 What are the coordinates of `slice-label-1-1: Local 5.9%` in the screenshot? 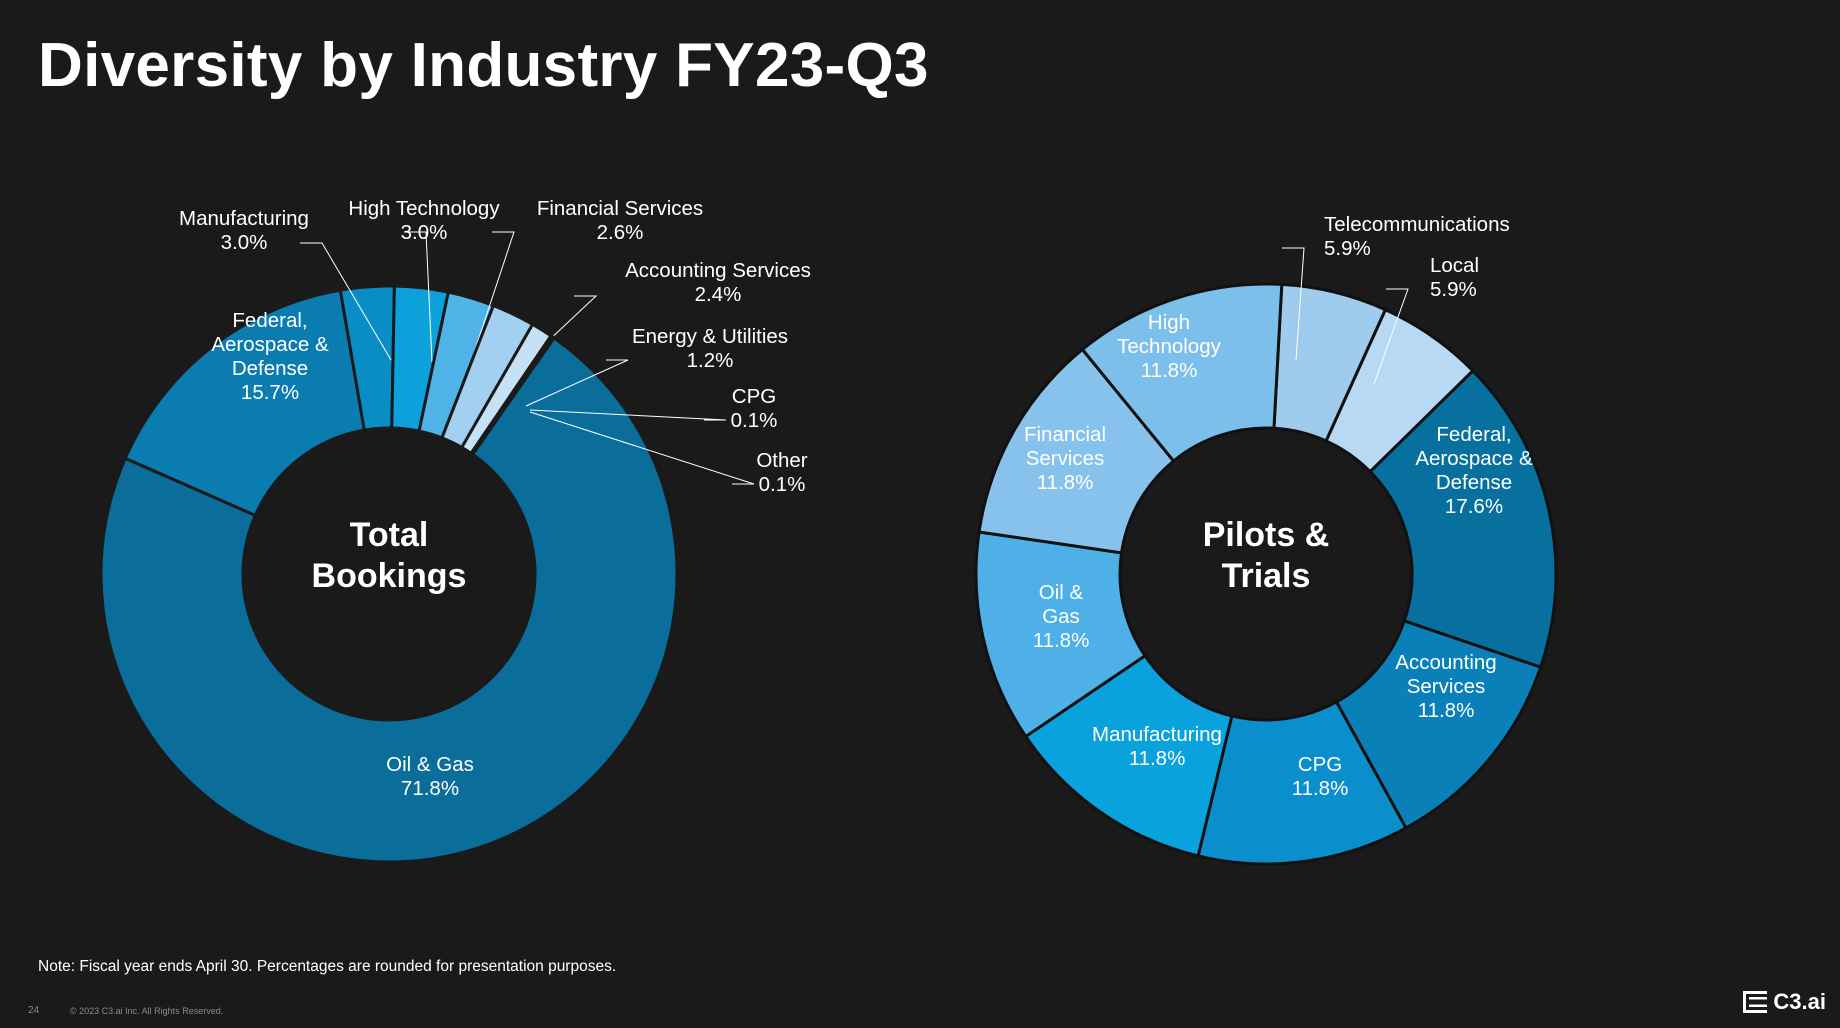 It's located at (1454, 277).